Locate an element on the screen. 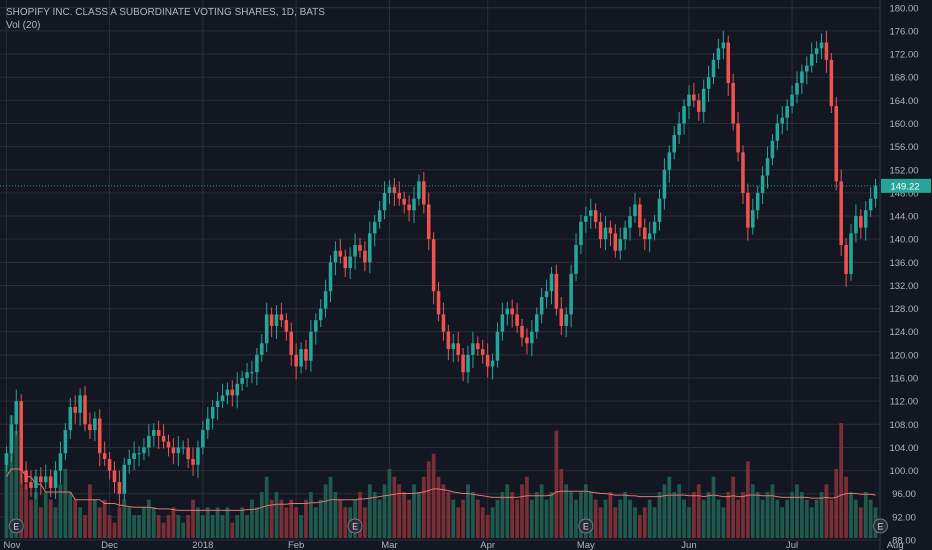 This screenshot has height=550, width=932. earnings-marker-label: E is located at coordinates (880, 527).